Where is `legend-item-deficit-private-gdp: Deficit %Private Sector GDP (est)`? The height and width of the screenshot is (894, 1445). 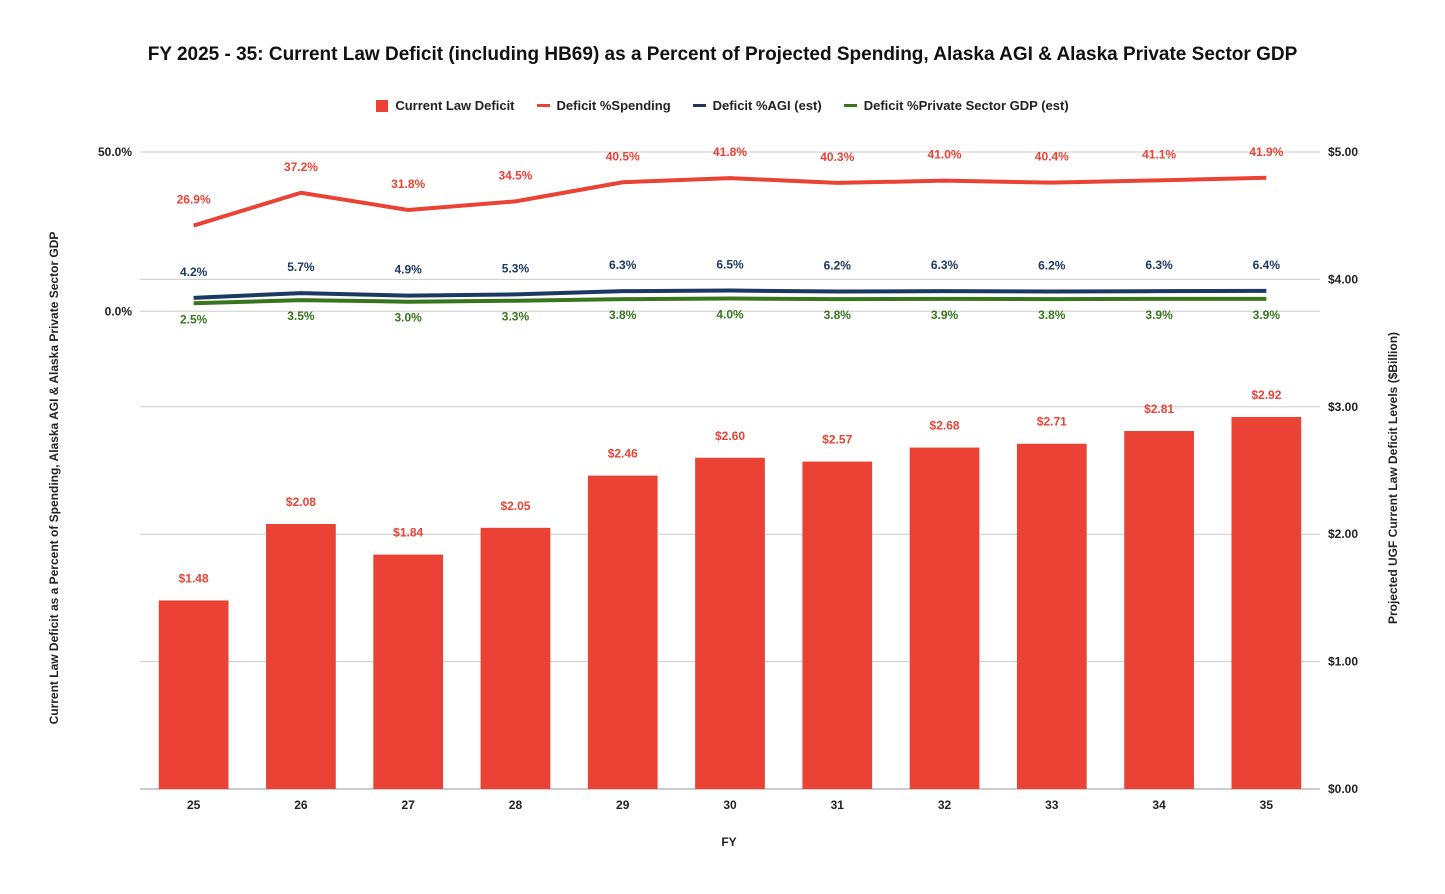 legend-item-deficit-private-gdp: Deficit %Private Sector GDP (est) is located at coordinates (956, 105).